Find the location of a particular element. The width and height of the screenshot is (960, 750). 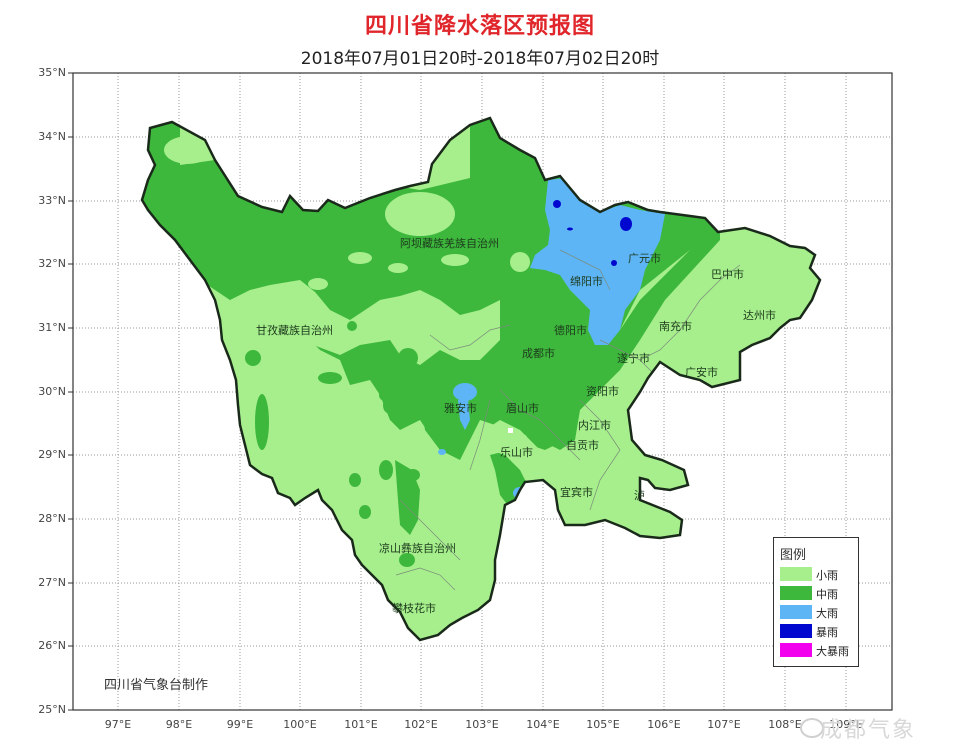

lat-label-34: 34°N is located at coordinates (52, 136).